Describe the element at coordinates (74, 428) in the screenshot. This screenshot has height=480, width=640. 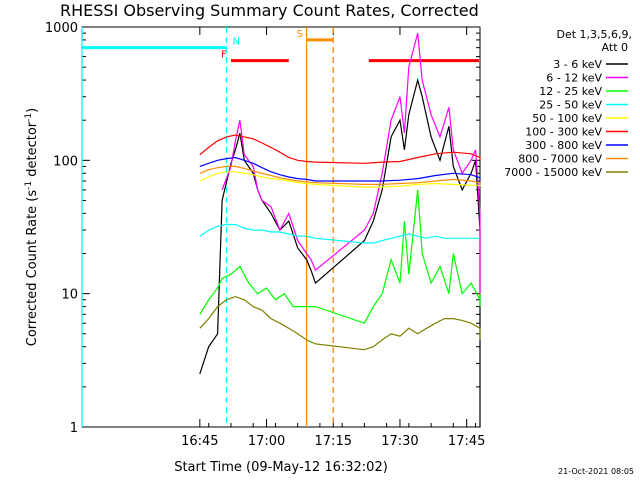
I see `y-tick-label: 1` at that location.